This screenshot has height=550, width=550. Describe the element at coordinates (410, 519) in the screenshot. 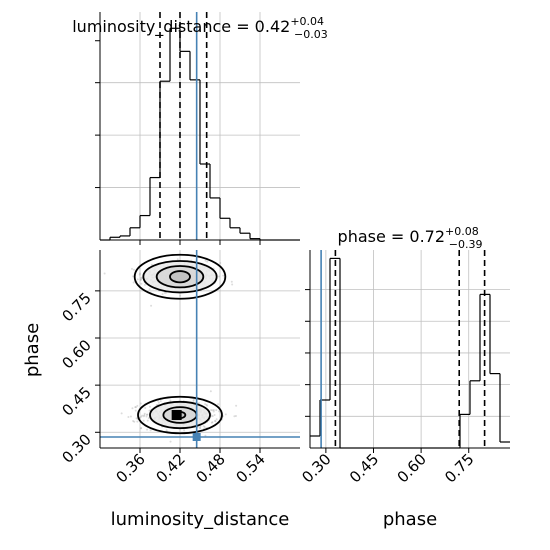

I see `x-axis-label-phase: phase` at that location.